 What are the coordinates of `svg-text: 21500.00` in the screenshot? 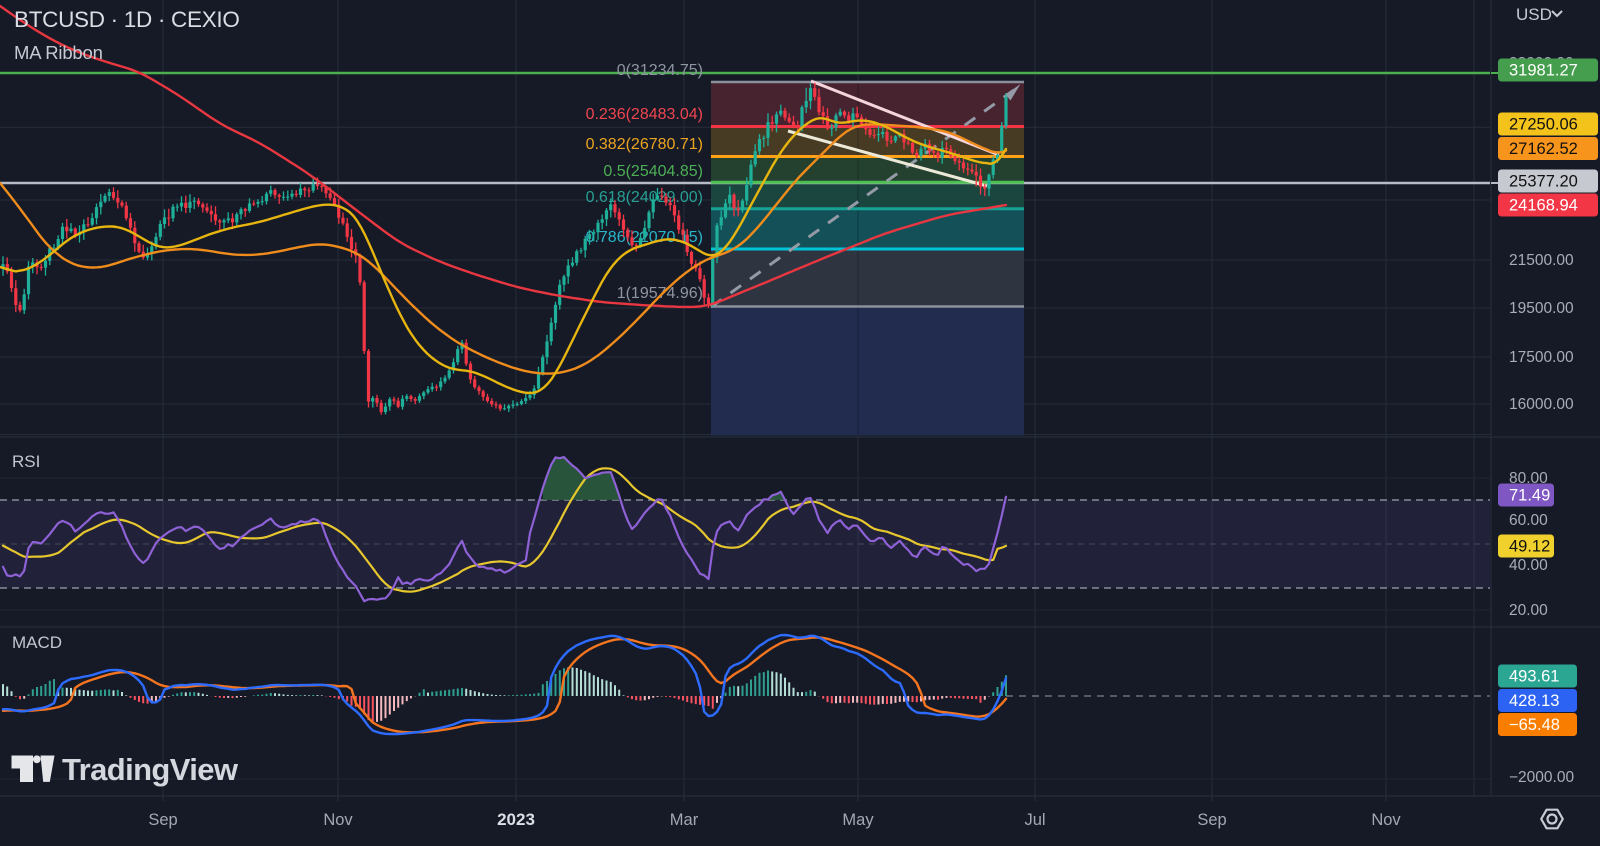 It's located at (1541, 260).